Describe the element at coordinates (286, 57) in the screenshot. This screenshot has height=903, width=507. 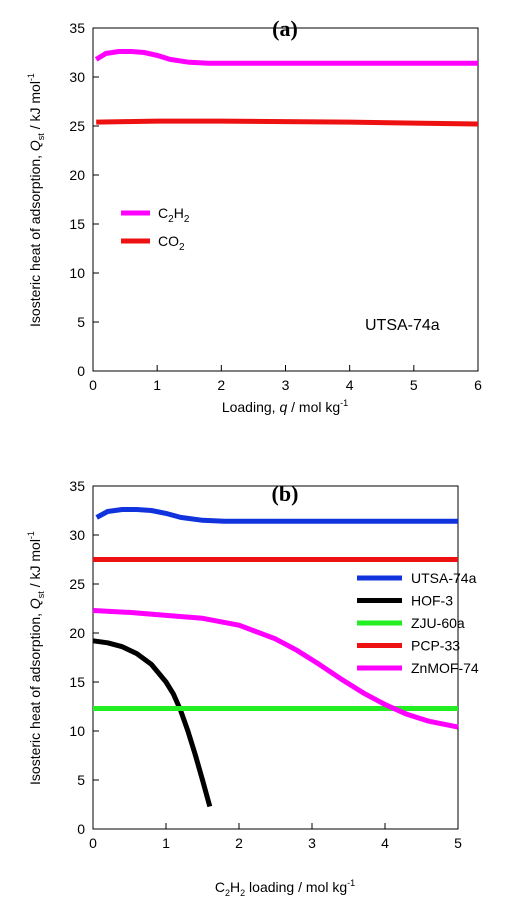
I see `series-line-c2h2` at that location.